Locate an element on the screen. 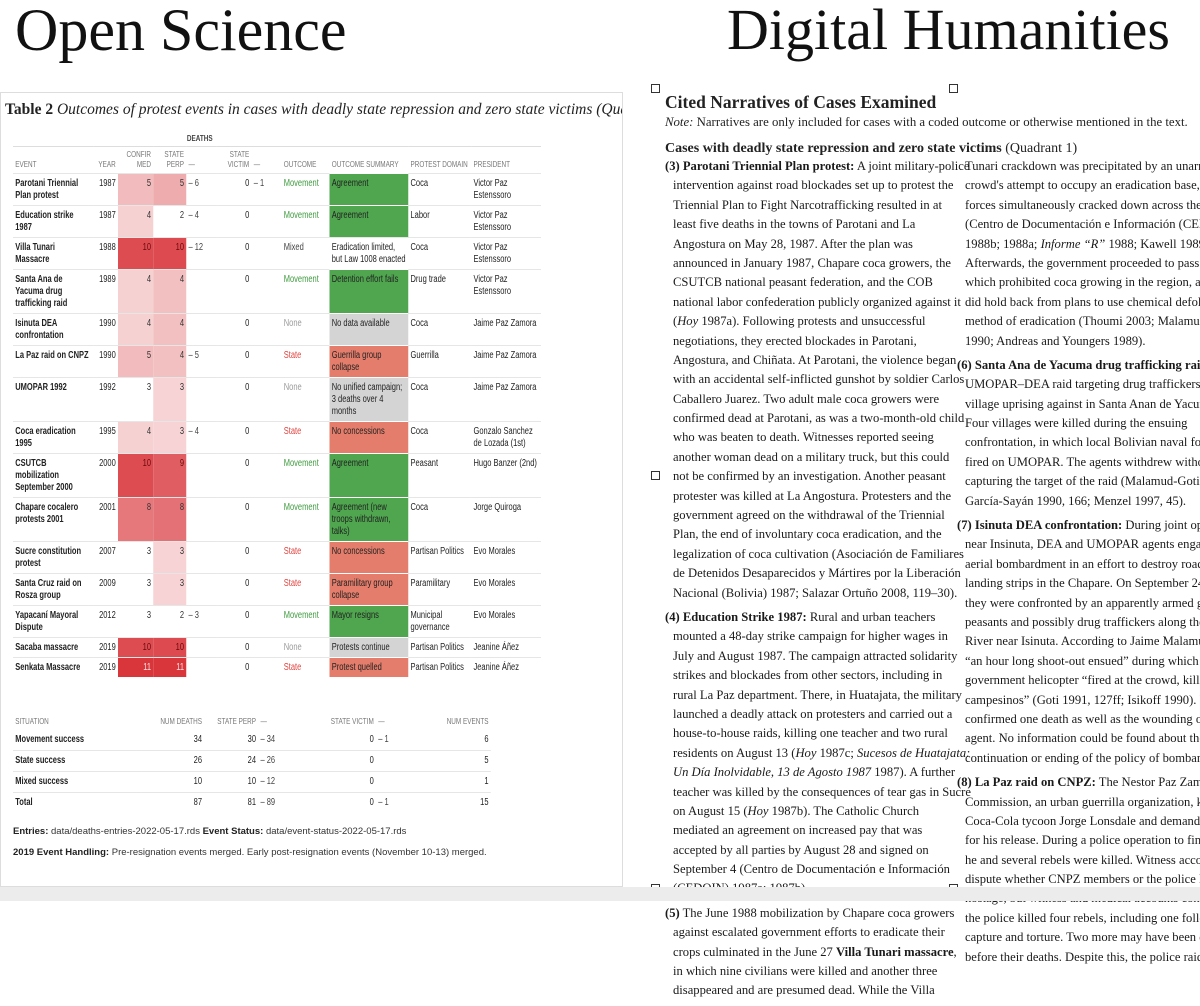  num-deaths: 87 is located at coordinates (197, 802).